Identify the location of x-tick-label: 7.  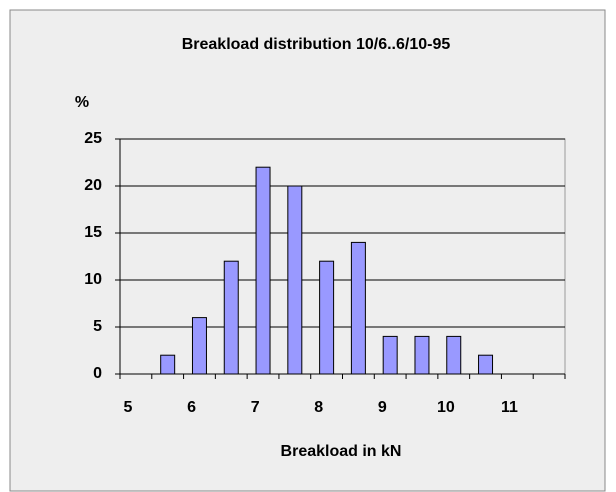
(255, 407).